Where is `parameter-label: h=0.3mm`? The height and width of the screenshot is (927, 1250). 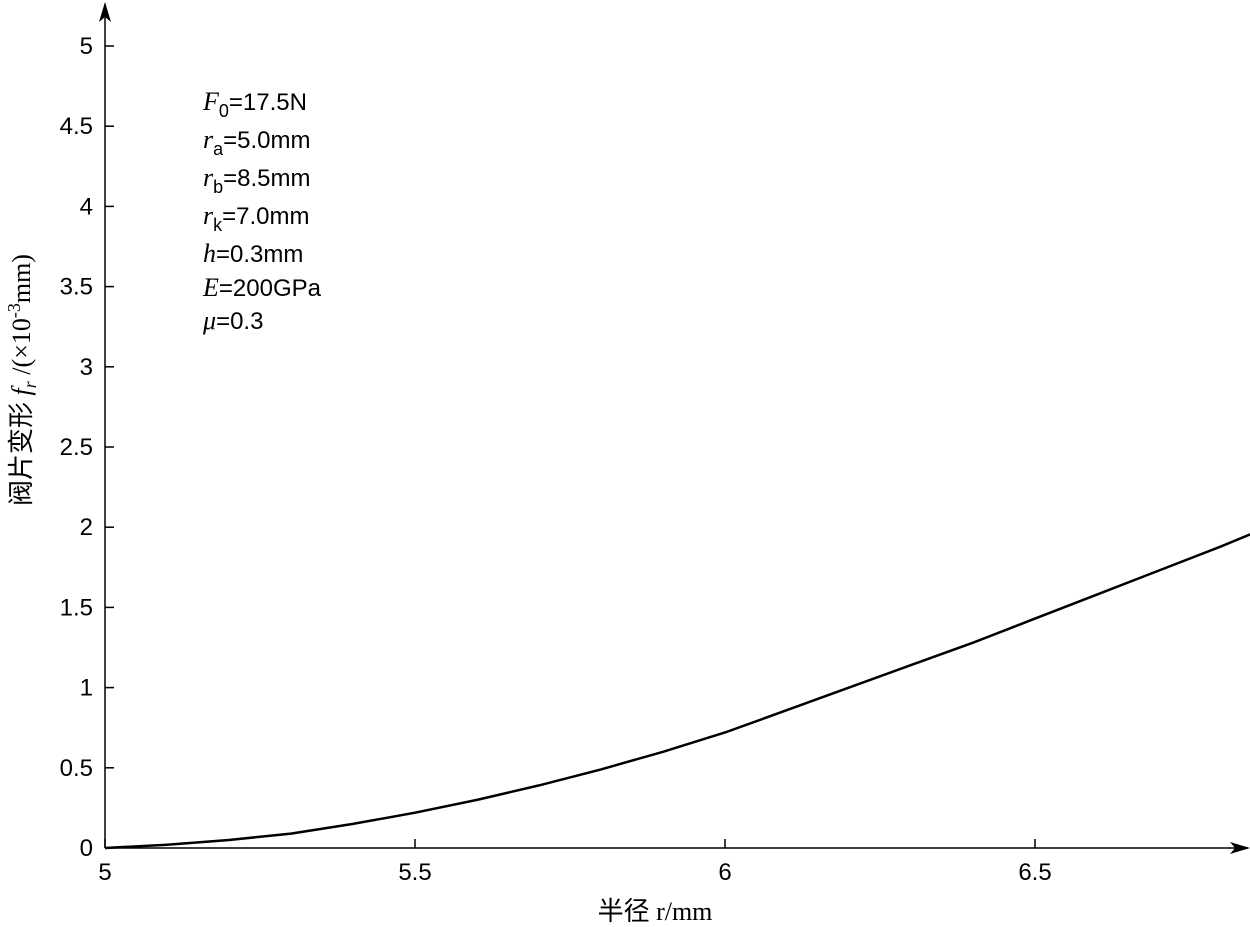 parameter-label: h=0.3mm is located at coordinates (253, 253).